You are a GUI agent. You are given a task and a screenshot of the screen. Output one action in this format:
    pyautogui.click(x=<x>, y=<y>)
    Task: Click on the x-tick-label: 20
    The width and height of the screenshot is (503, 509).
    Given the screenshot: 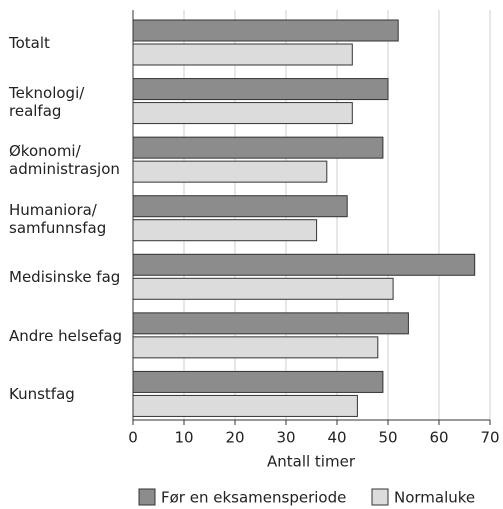 What is the action you would take?
    pyautogui.click(x=234, y=438)
    